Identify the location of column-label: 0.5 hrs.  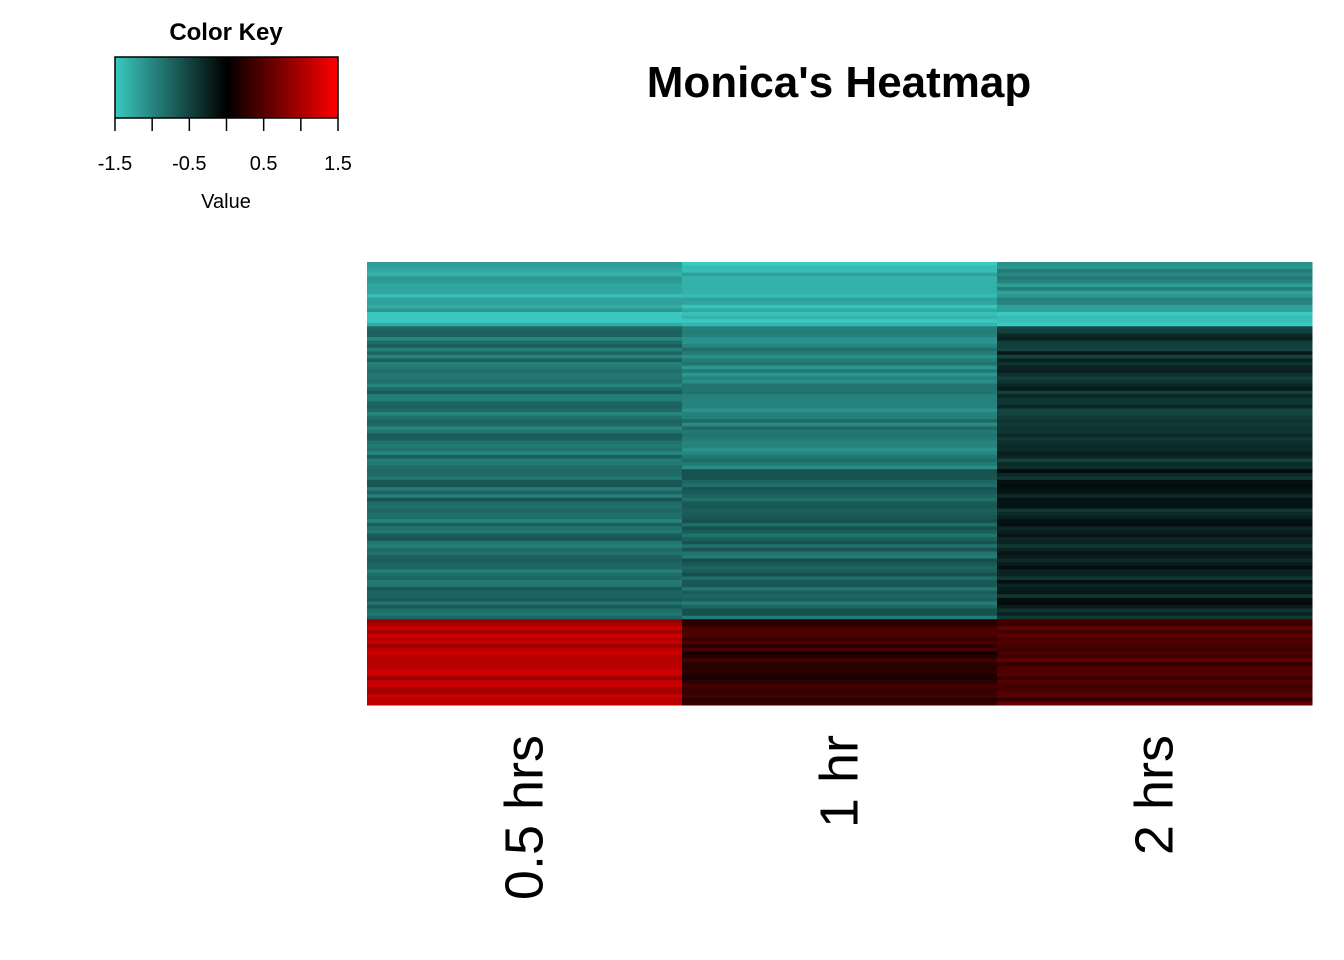
(525, 817).